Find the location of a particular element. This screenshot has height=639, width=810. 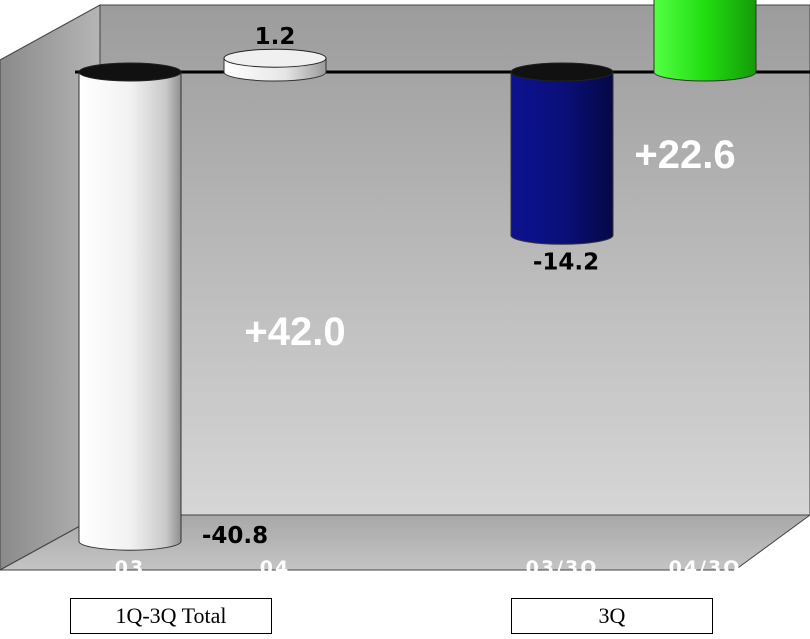

bar-043q-body is located at coordinates (705, 41).